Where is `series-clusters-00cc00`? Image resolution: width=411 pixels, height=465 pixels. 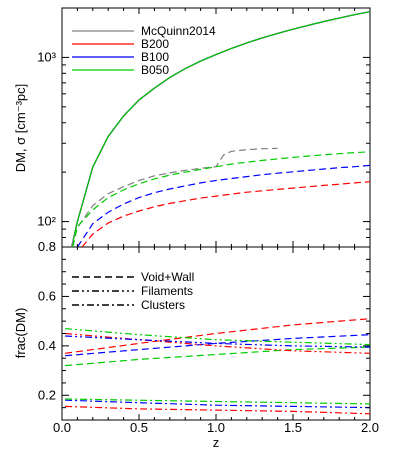
series-clusters-00cc00 is located at coordinates (217, 401).